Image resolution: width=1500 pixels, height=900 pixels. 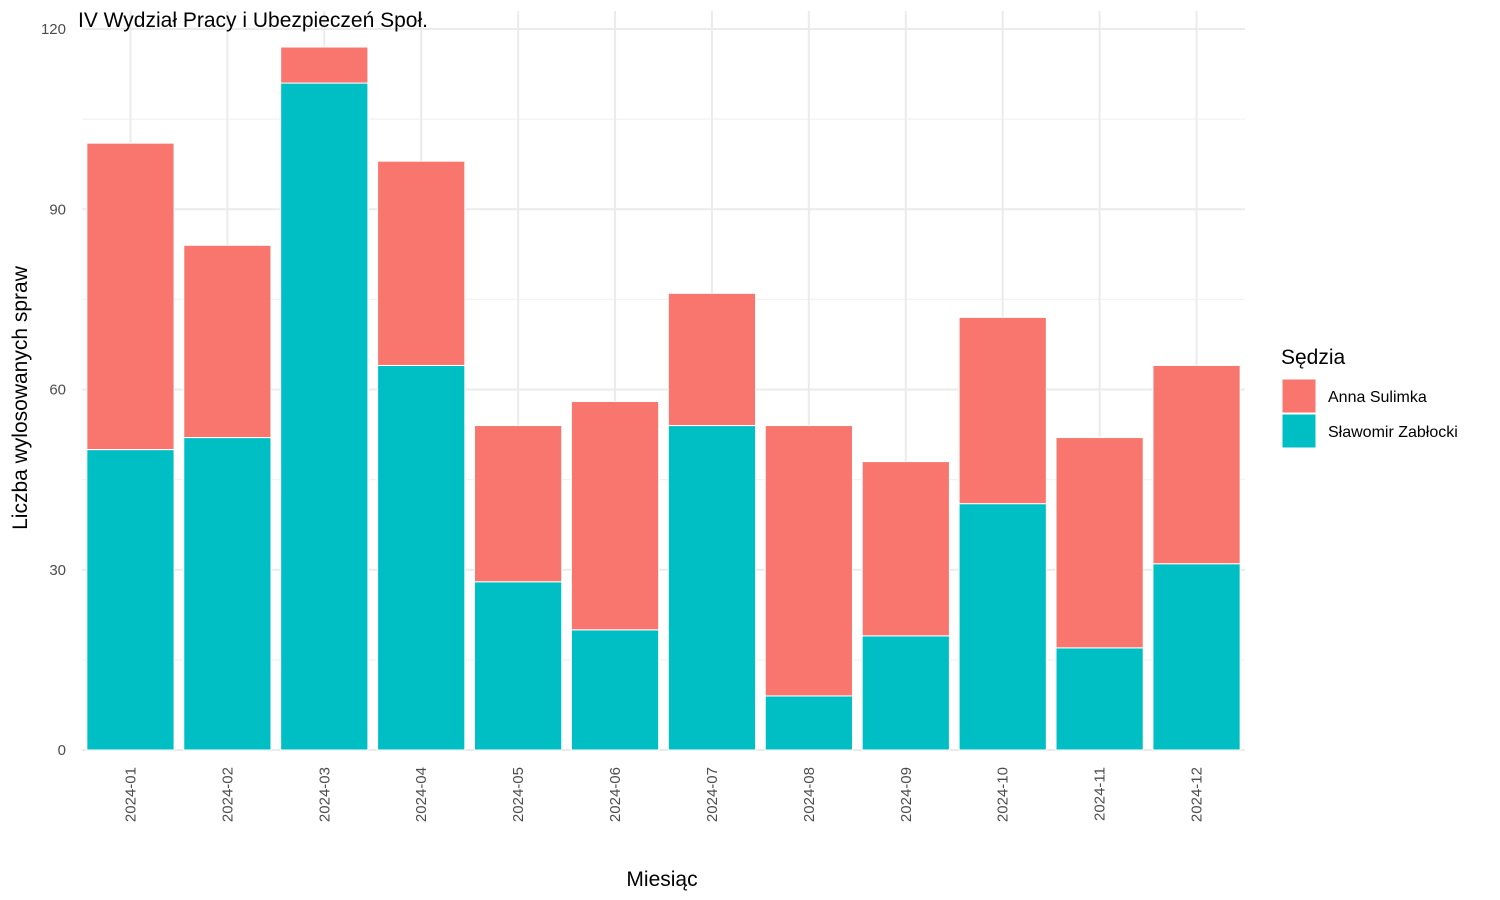 What do you see at coordinates (518, 794) in the screenshot?
I see `x-tick-label: 2024-05` at bounding box center [518, 794].